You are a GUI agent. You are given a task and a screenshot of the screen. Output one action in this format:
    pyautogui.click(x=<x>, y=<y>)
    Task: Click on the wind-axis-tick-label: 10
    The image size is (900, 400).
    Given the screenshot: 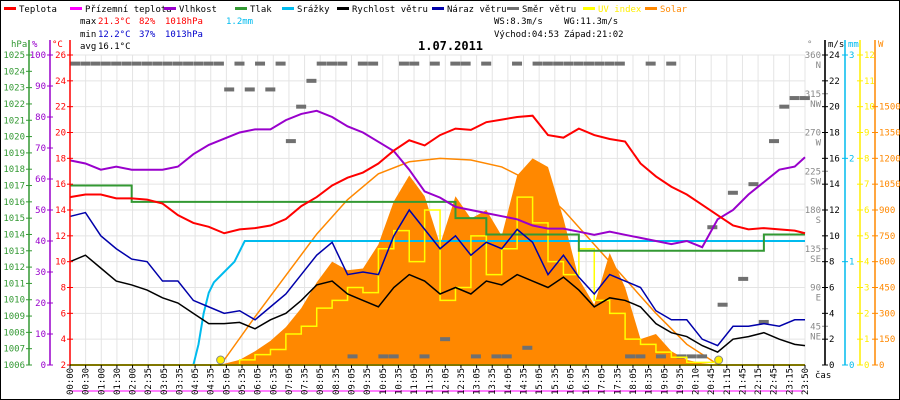 What is the action you would take?
    pyautogui.click(x=834, y=237)
    